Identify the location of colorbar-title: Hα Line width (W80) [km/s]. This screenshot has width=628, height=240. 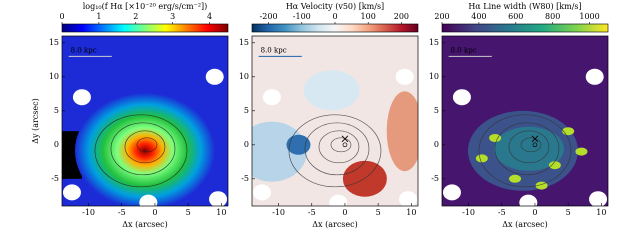
(524, 6).